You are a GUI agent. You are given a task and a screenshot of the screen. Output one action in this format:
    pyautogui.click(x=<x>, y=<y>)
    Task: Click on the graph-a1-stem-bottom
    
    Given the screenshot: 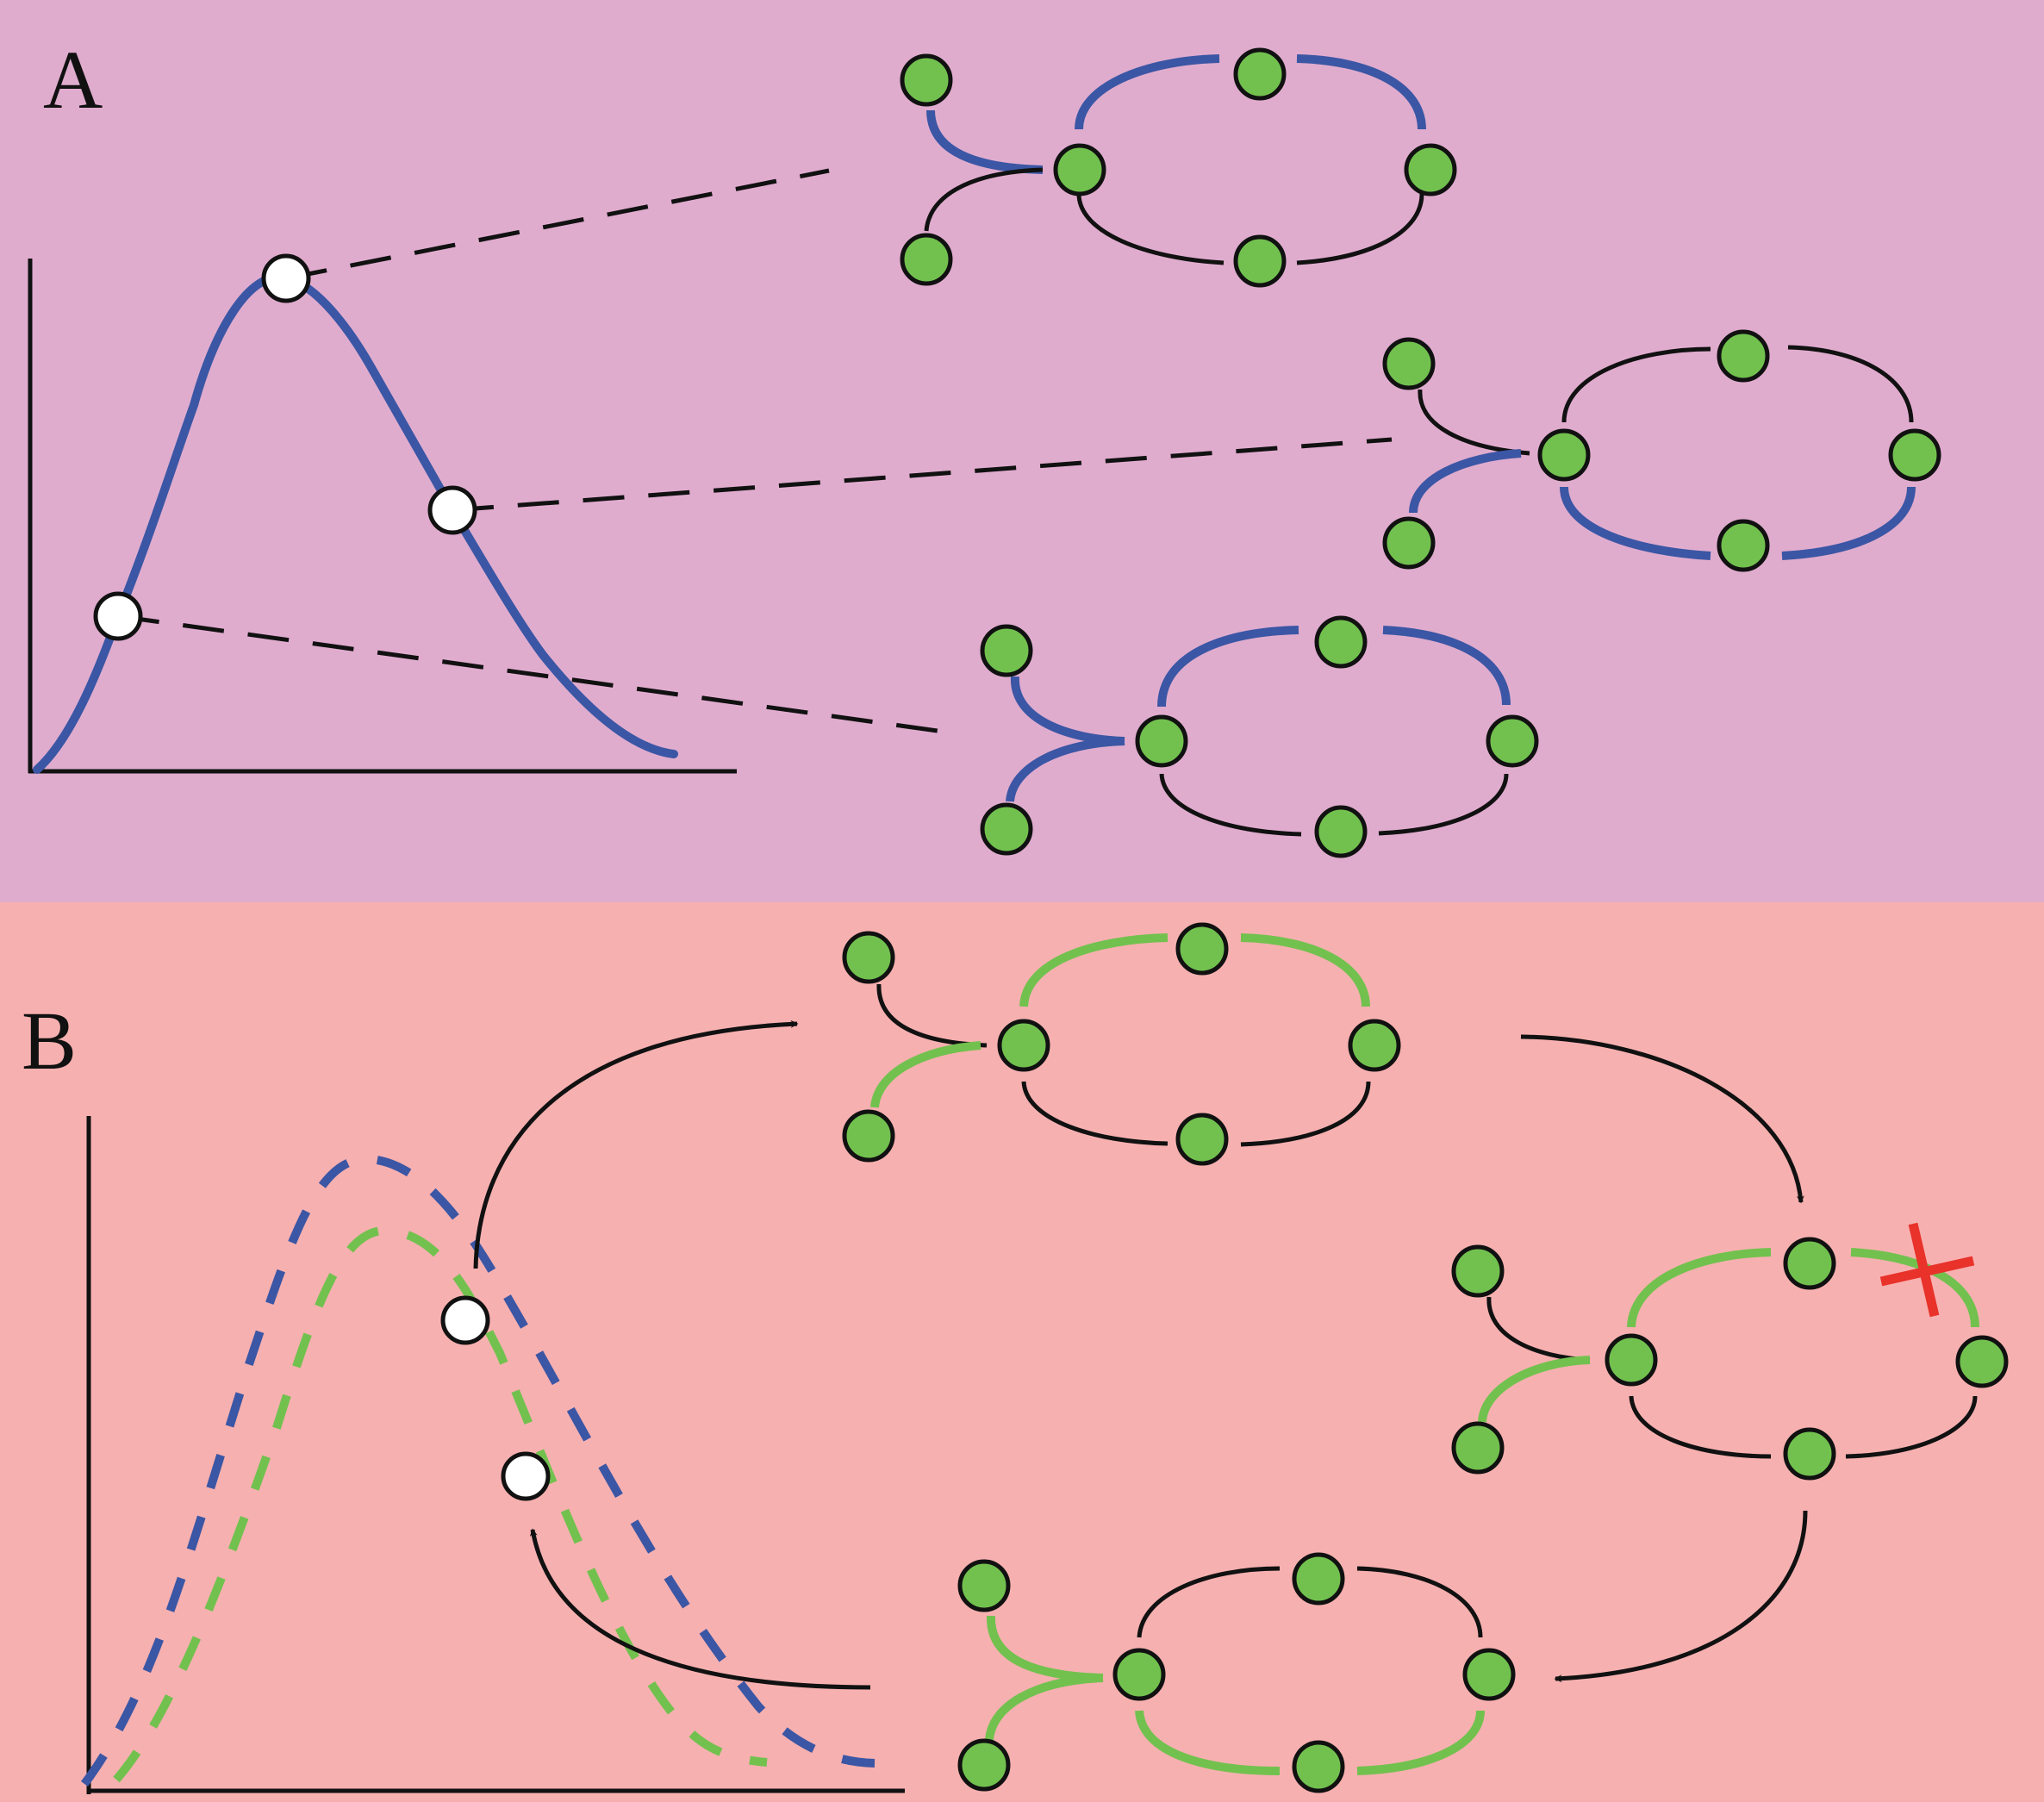 What is the action you would take?
    pyautogui.click(x=984, y=200)
    